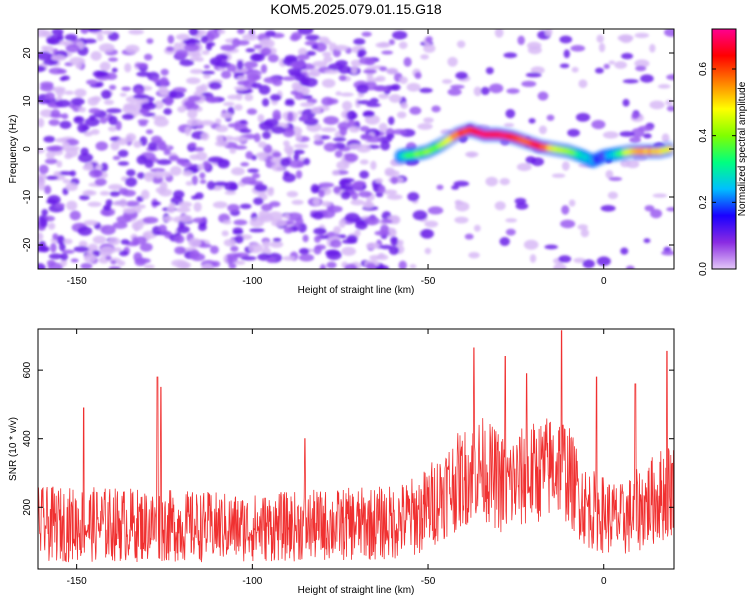 This screenshot has height=600, width=750. What do you see at coordinates (717, 169) in the screenshot?
I see `colorbar-ticks: 0.0 0.2 0.4 0.6` at bounding box center [717, 169].